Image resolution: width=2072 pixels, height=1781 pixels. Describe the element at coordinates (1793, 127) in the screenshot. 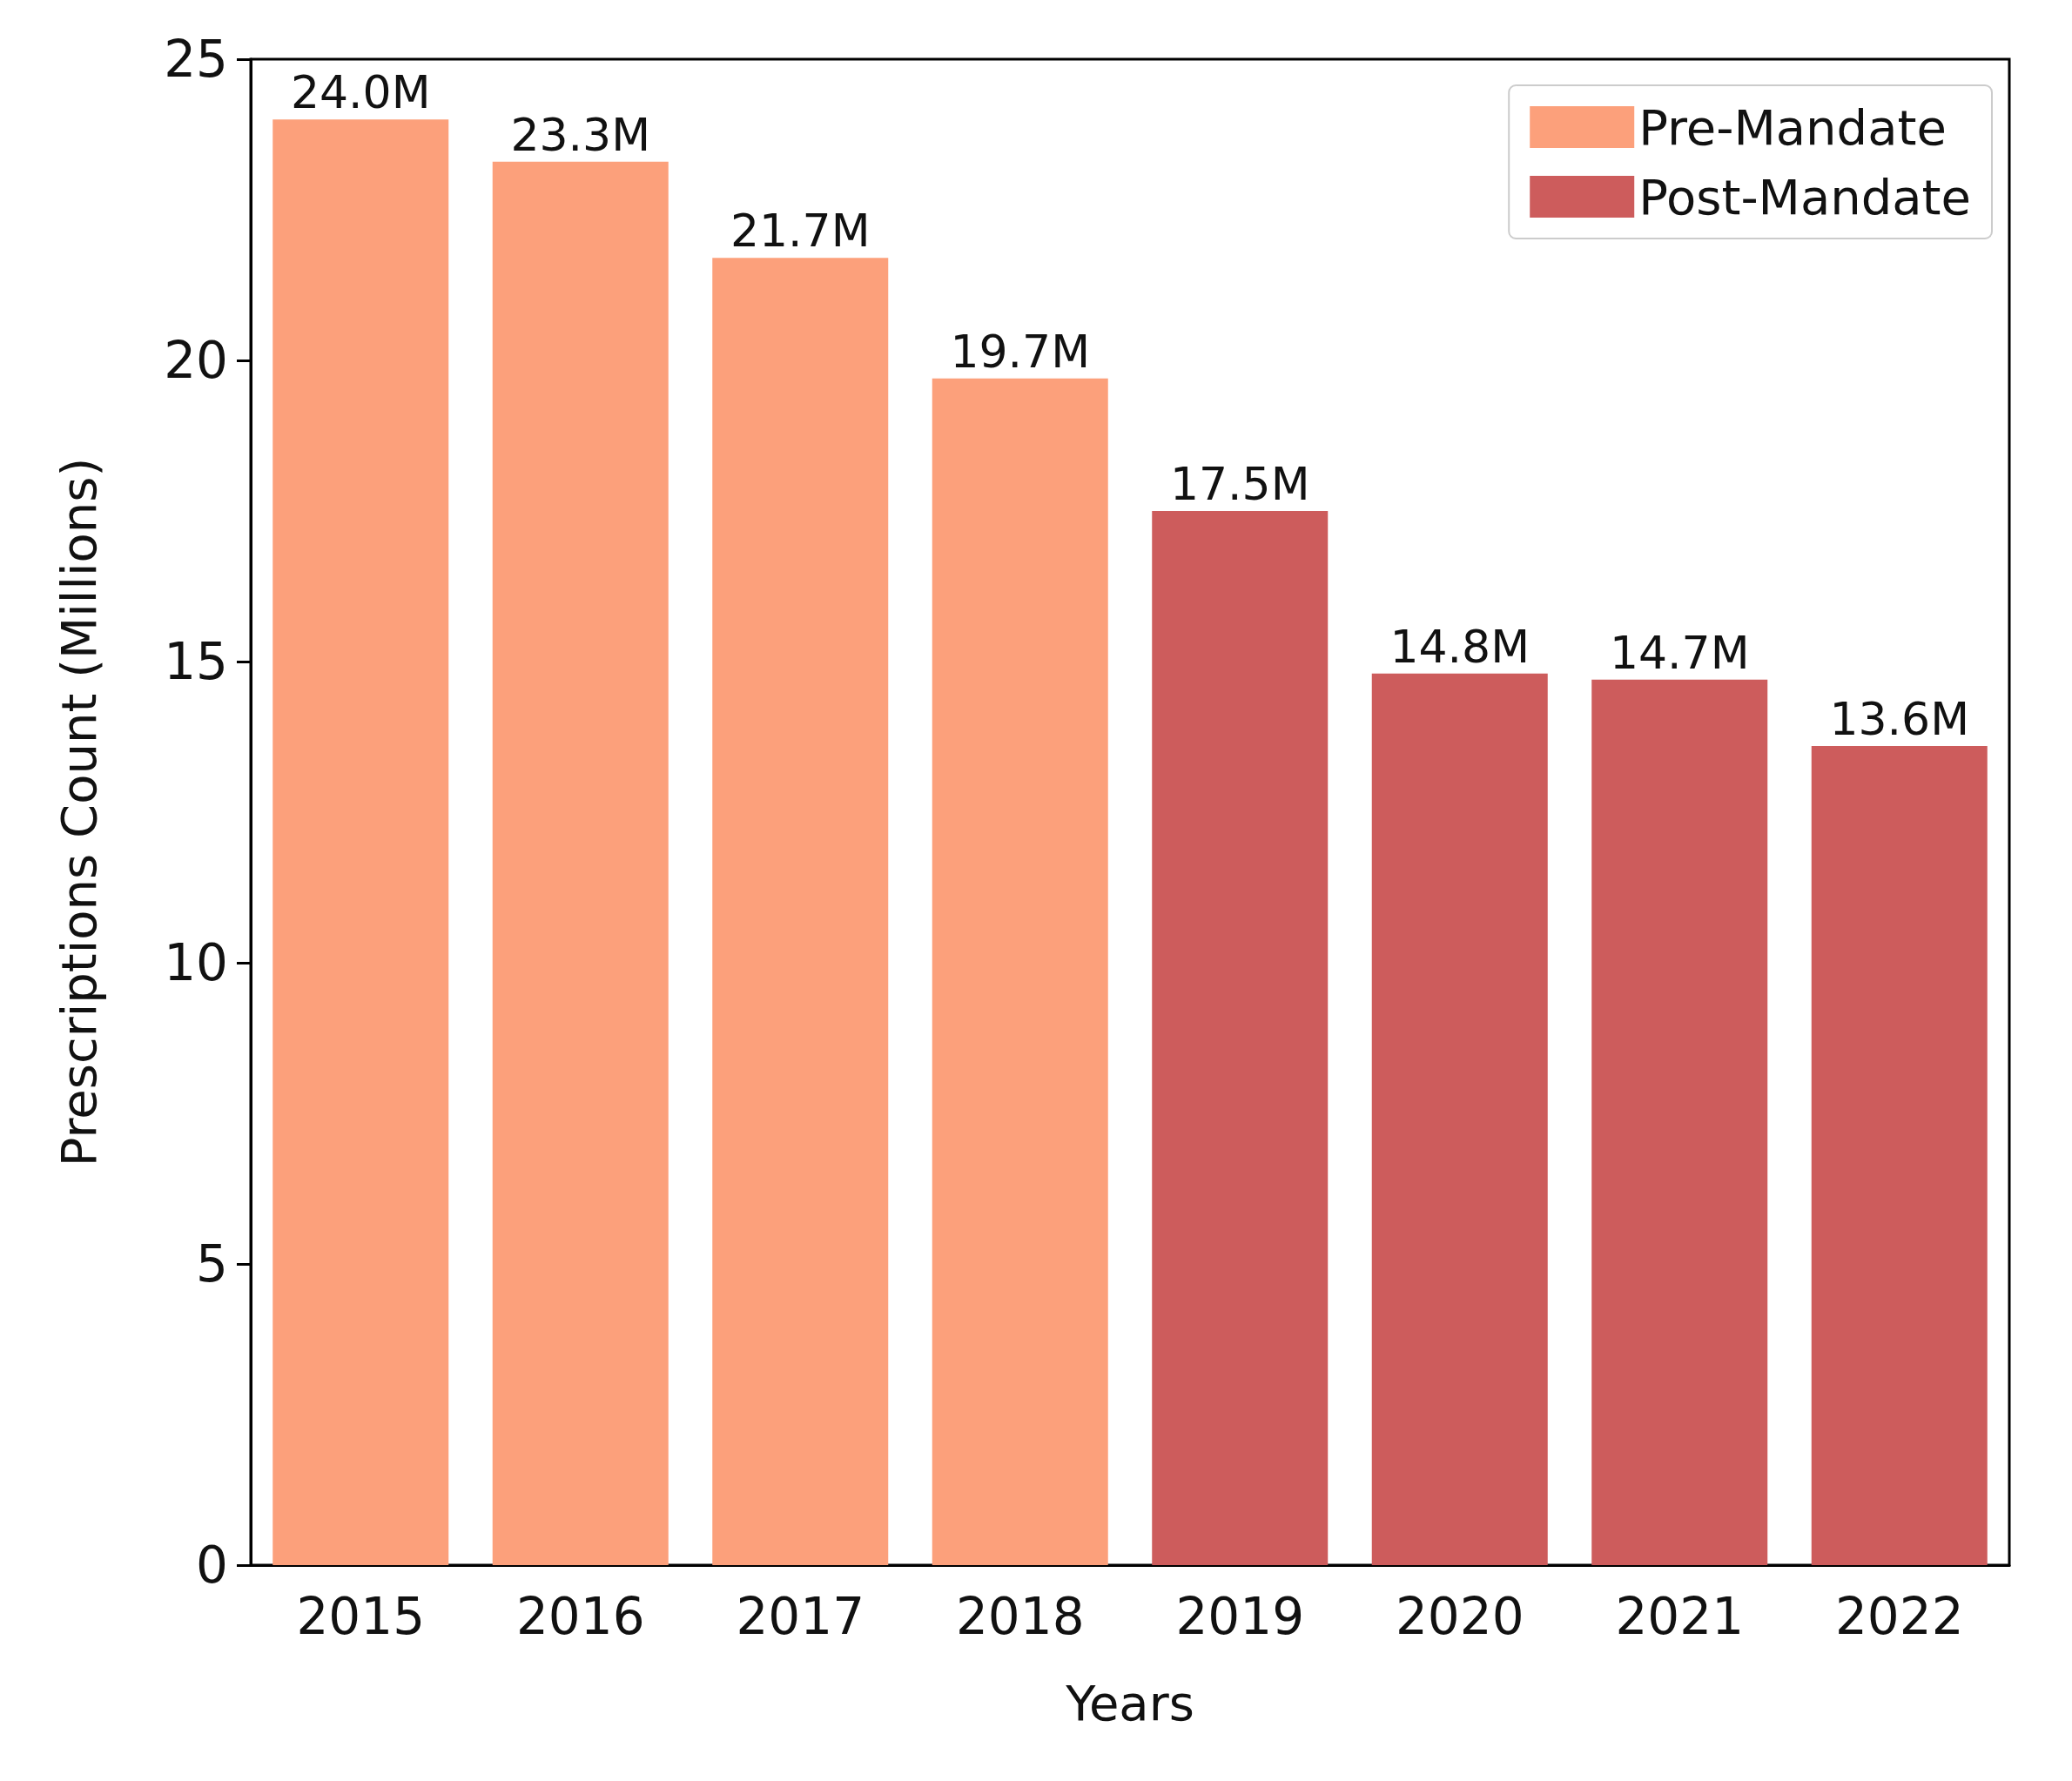

I see `legend-label: Pre-Mandate` at that location.